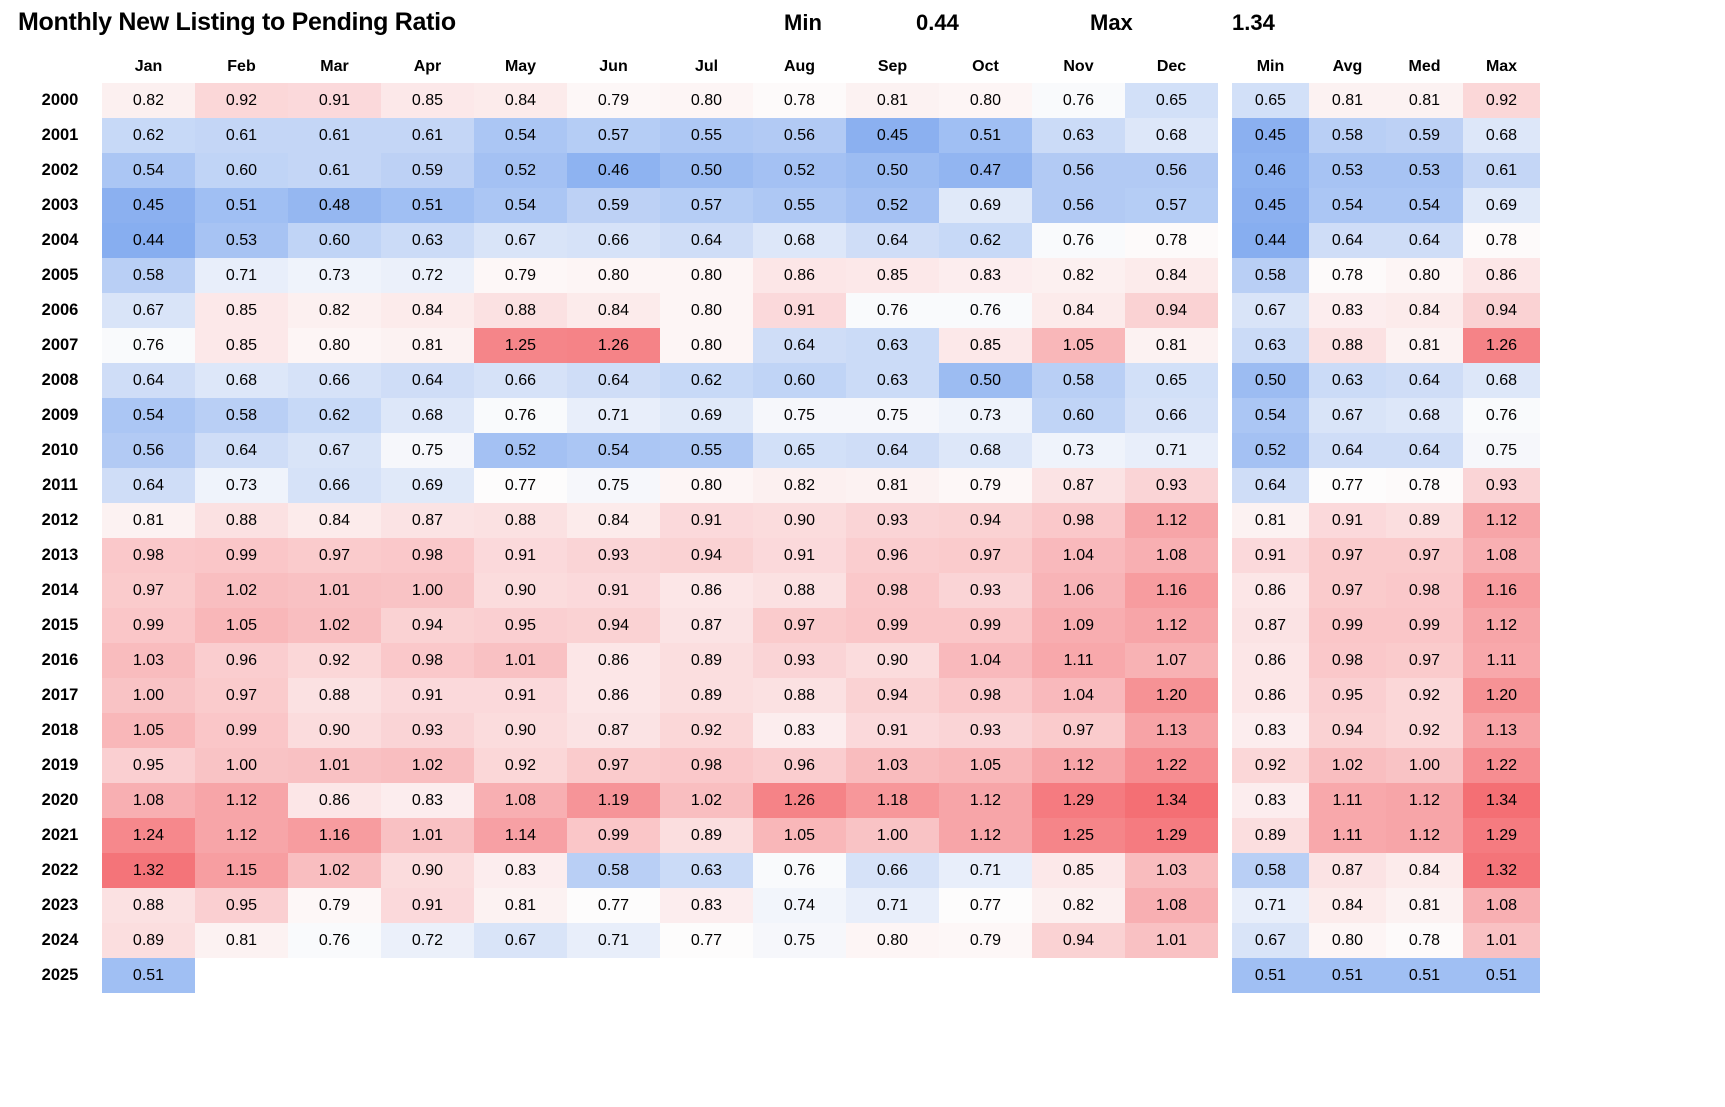  What do you see at coordinates (60, 660) in the screenshot?
I see `year-label: 2016` at bounding box center [60, 660].